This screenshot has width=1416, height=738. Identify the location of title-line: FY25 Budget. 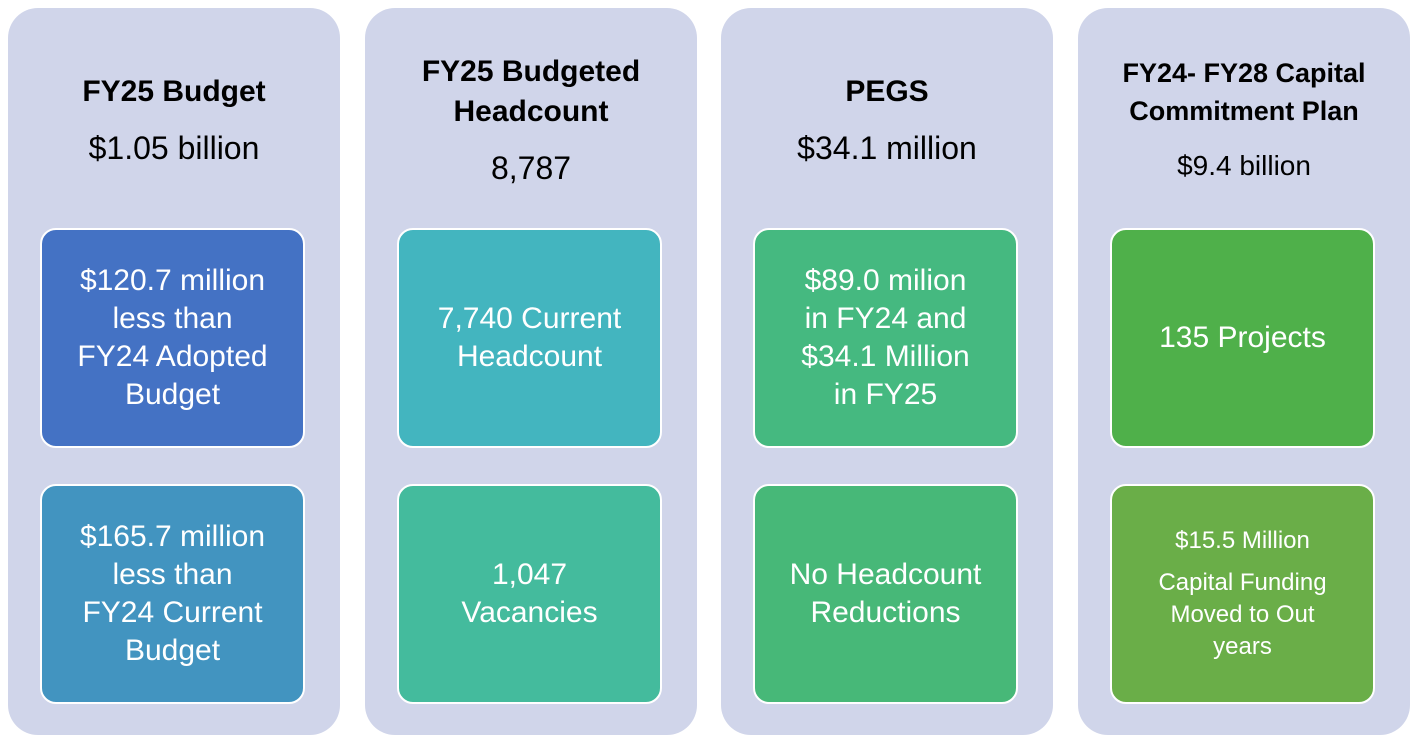
(174, 91).